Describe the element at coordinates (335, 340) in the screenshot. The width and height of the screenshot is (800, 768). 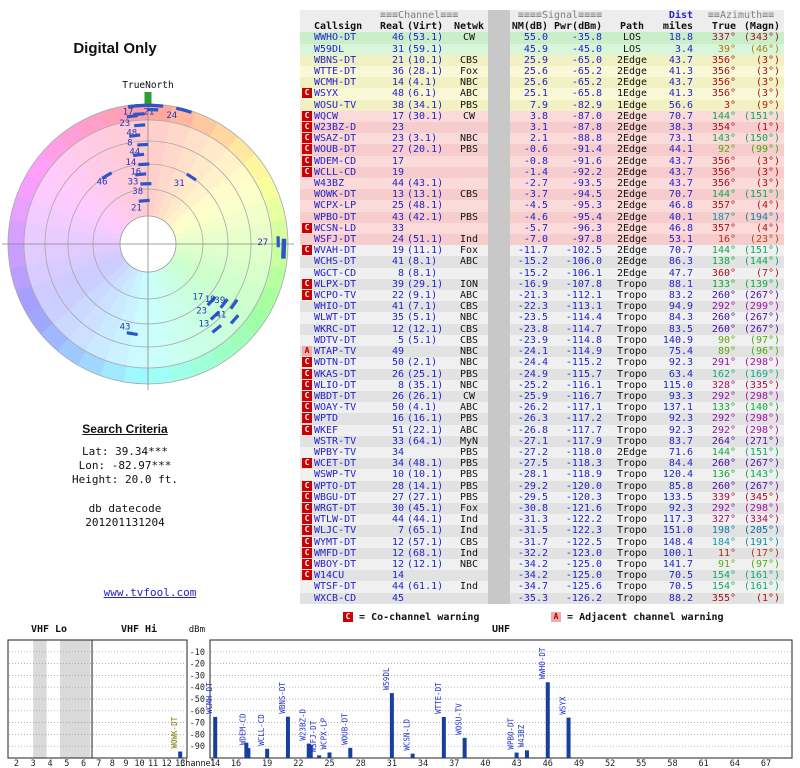
I see `callsign-cell: WDTV-DT` at that location.